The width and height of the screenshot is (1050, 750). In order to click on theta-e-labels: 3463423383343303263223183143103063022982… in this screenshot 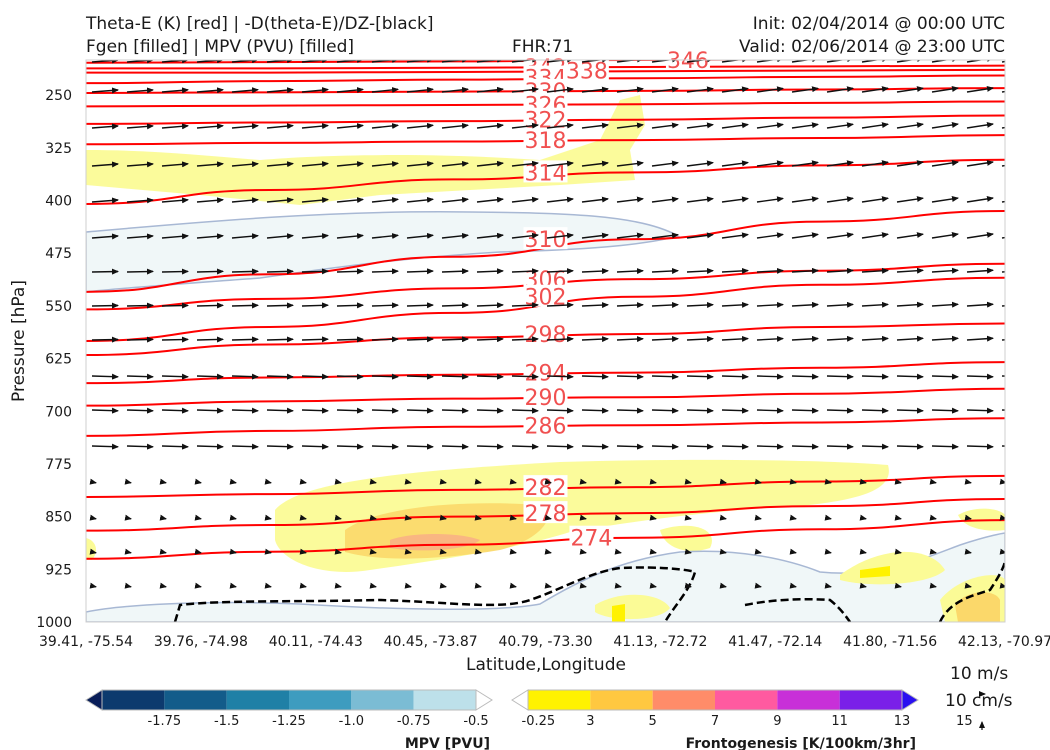, I will do `click(616, 300)`.